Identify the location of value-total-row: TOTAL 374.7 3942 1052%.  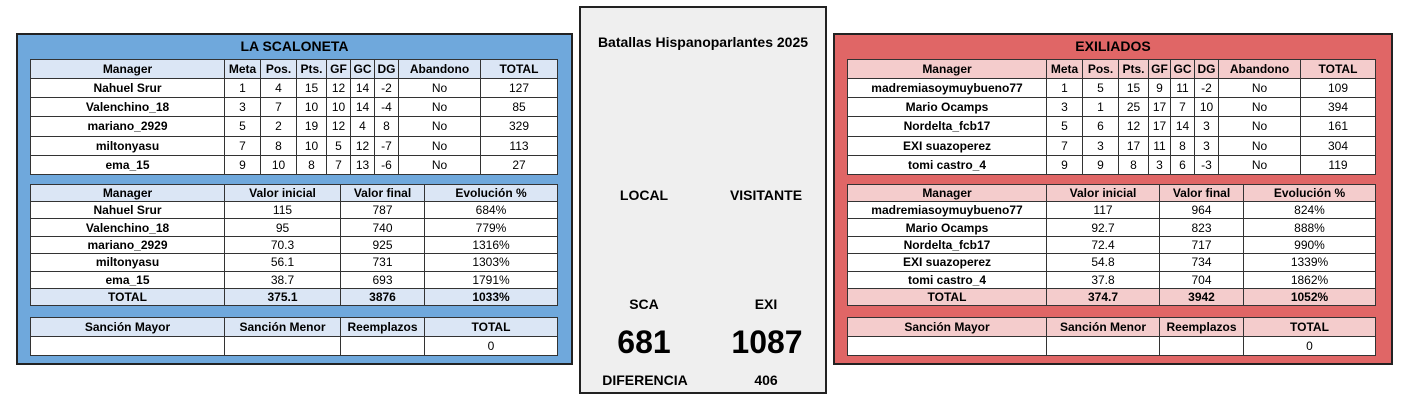
(1111, 297).